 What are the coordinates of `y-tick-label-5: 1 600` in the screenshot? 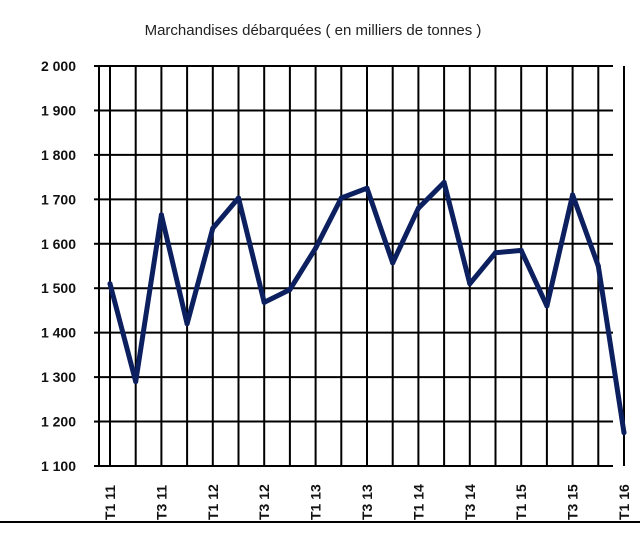 It's located at (58, 244).